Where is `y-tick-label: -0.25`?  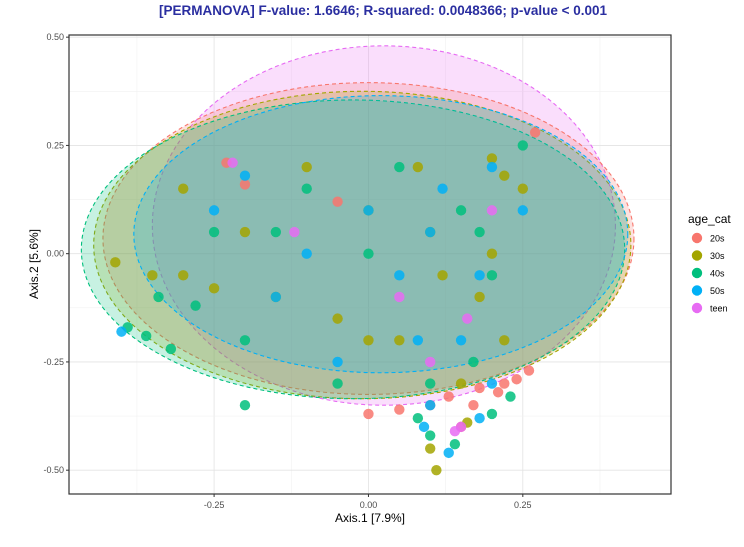 y-tick-label: -0.25 is located at coordinates (53, 362).